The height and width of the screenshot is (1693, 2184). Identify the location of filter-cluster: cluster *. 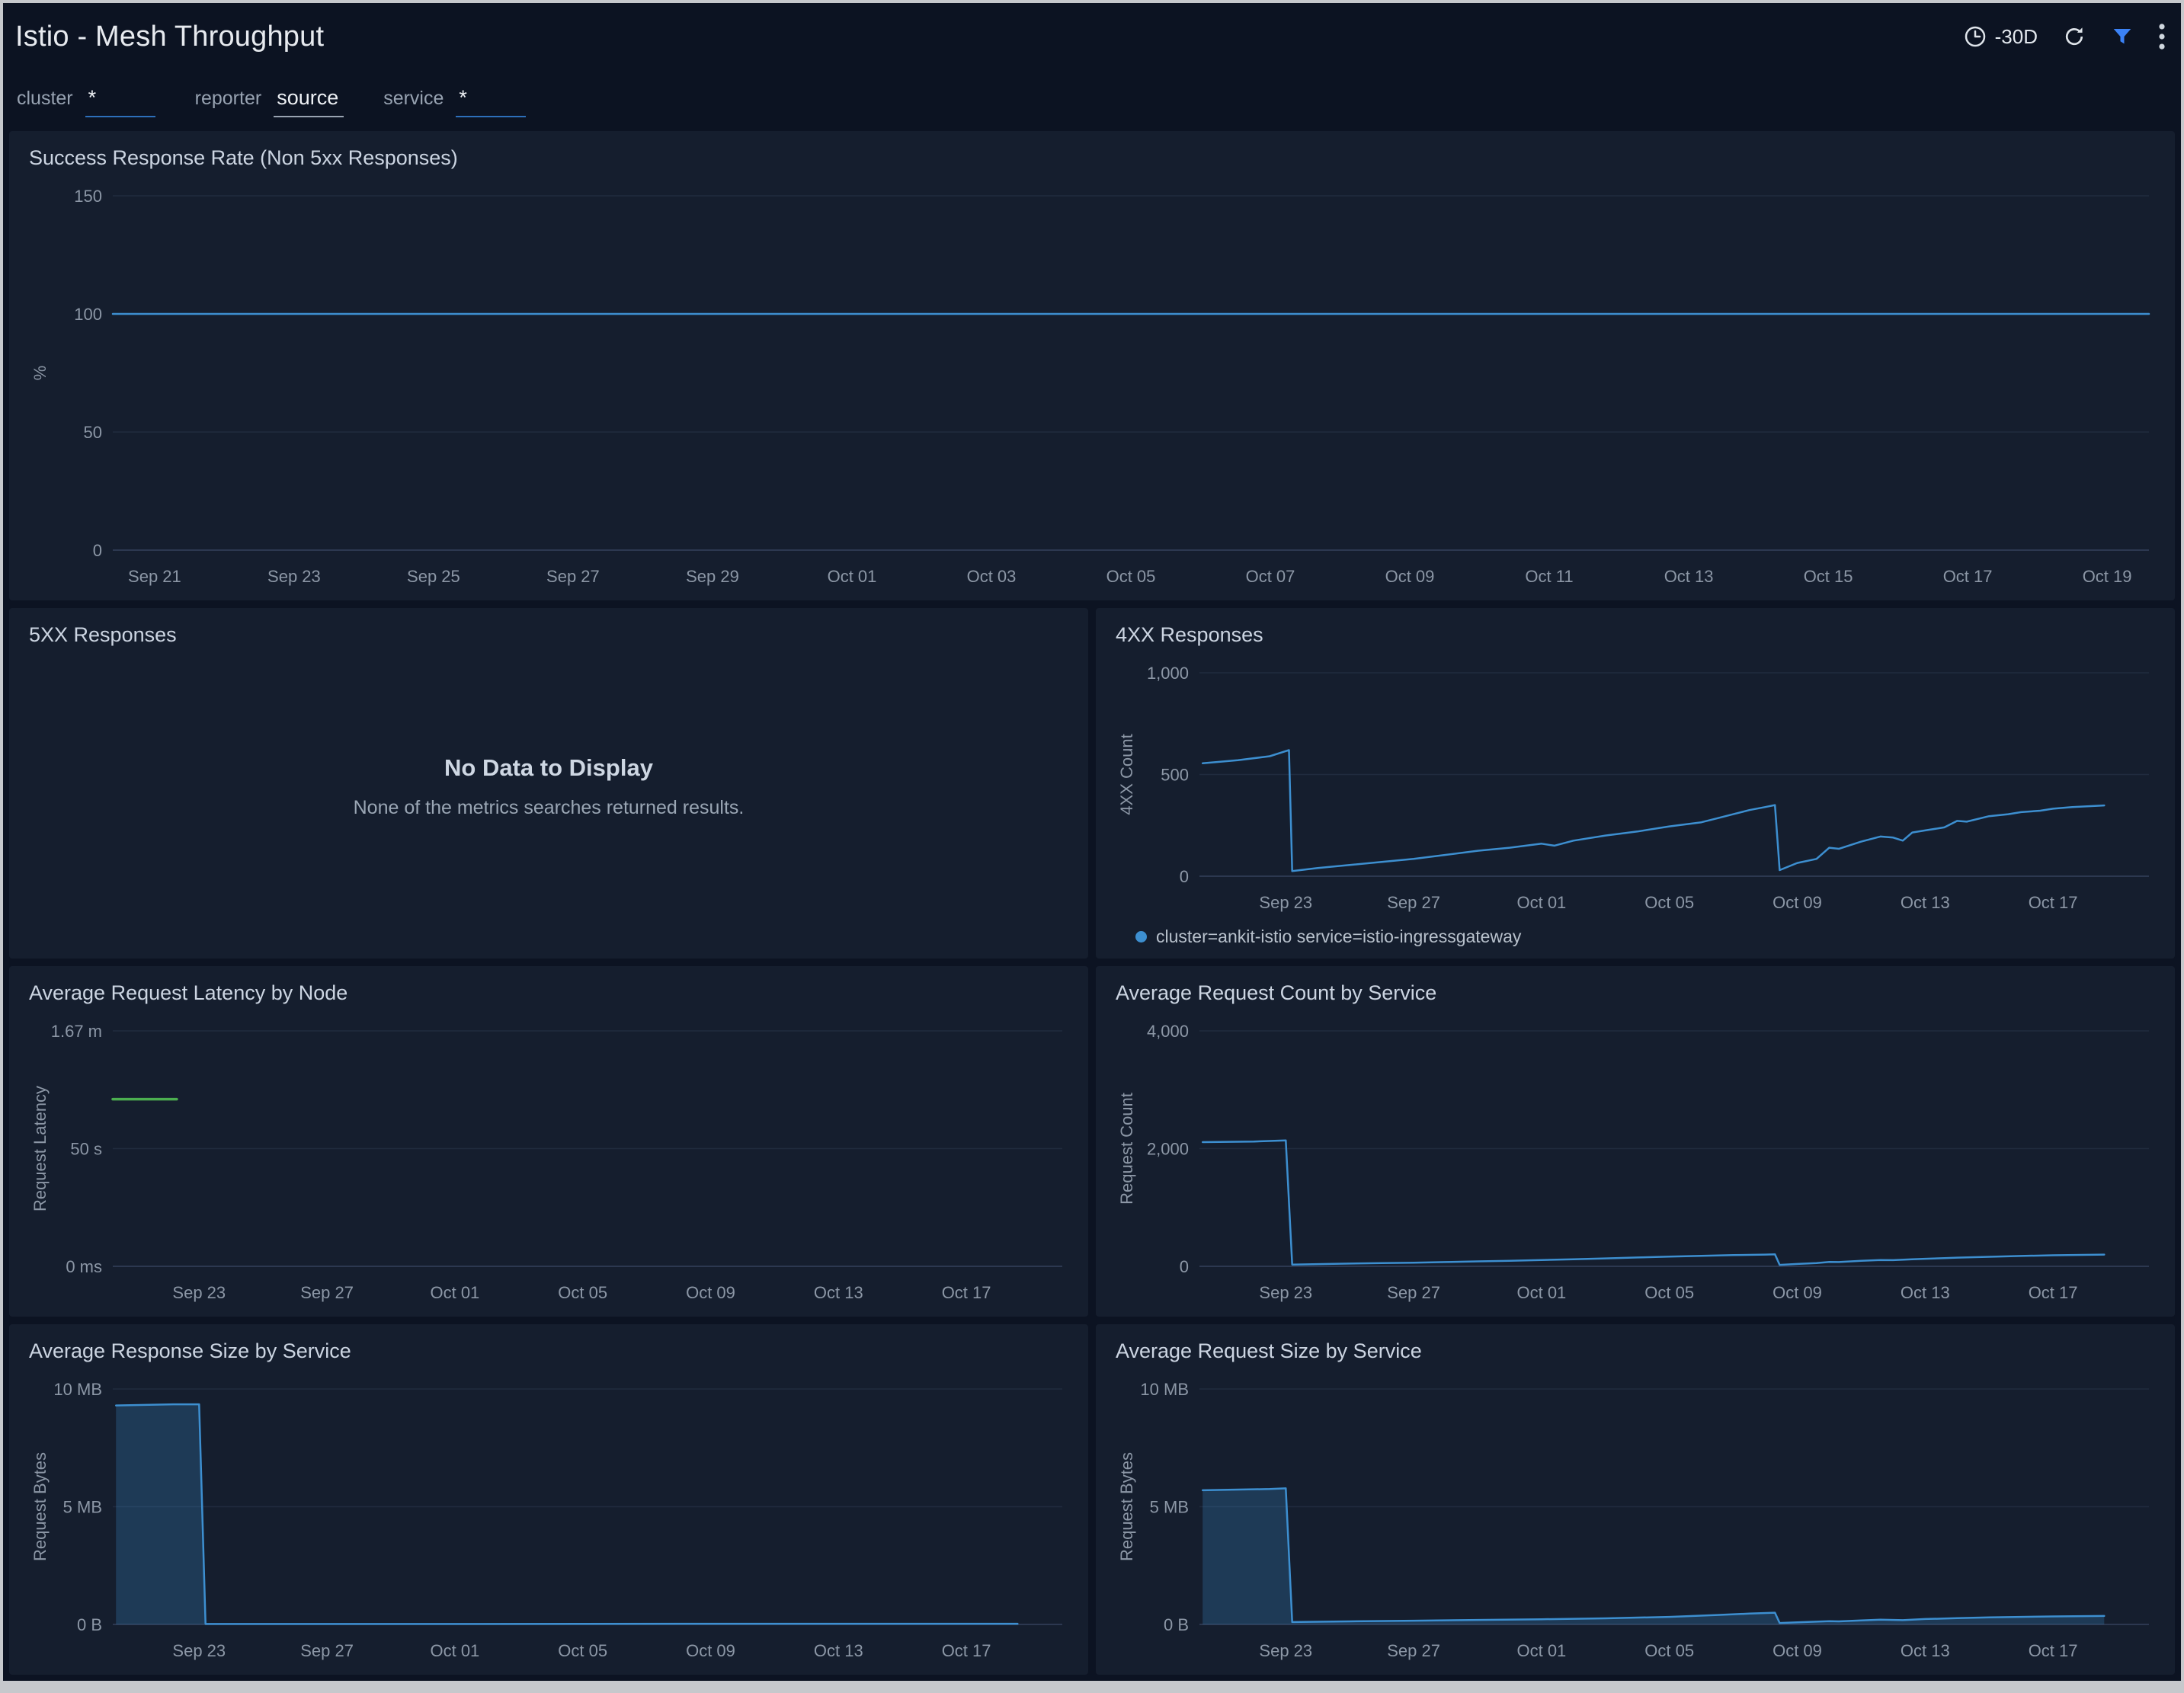
(86, 102).